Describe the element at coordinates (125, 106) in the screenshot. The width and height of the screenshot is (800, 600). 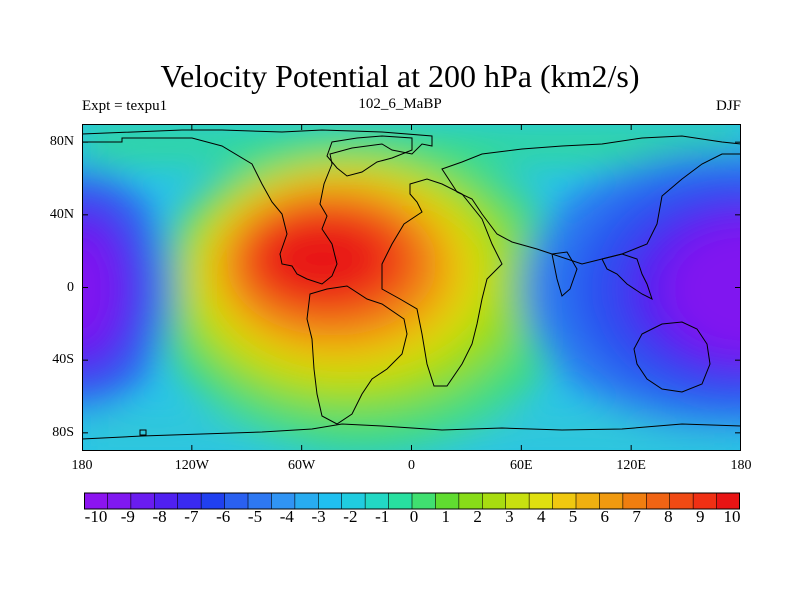
I see `experiment-label: Expt = texpu1` at that location.